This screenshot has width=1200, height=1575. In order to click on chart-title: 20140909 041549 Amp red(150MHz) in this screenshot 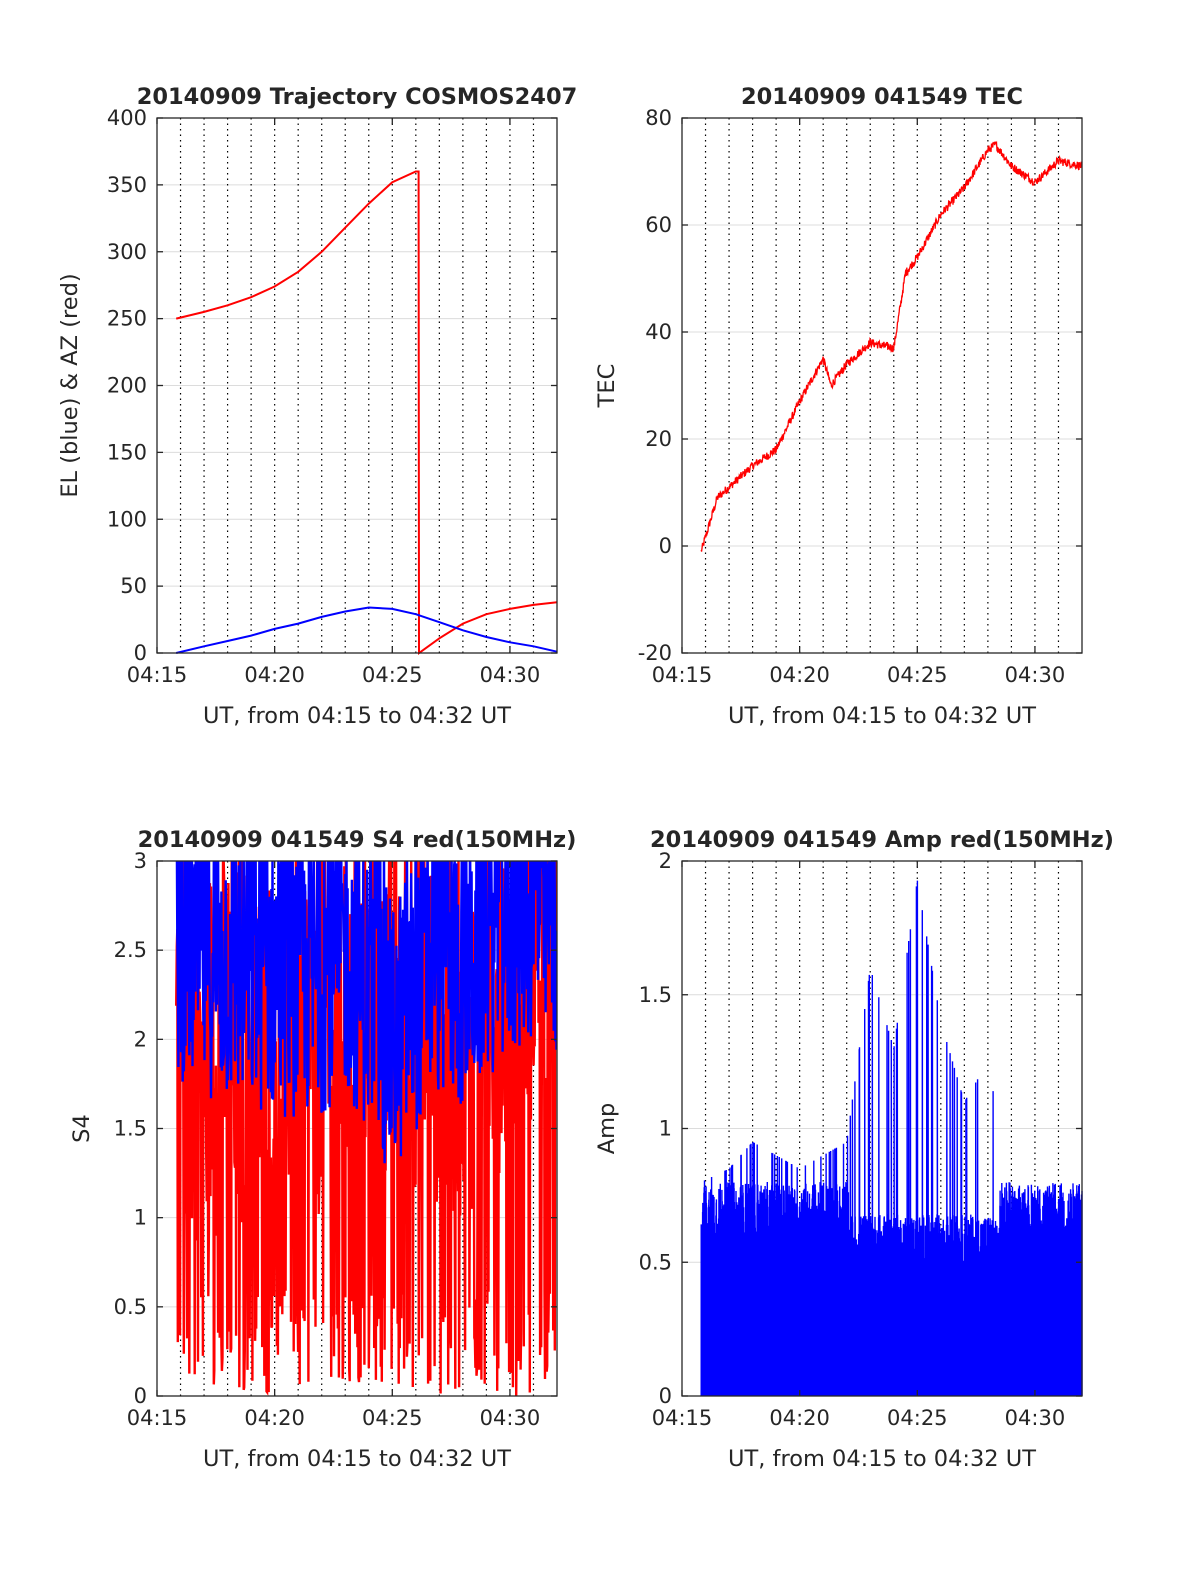, I will do `click(882, 840)`.